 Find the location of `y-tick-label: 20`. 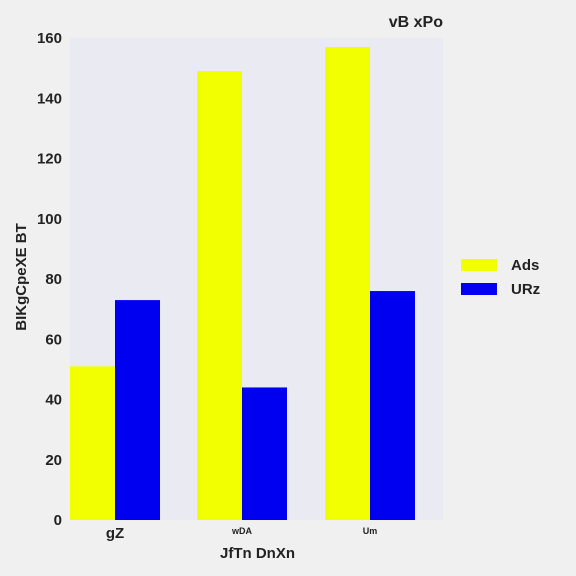

y-tick-label: 20 is located at coordinates (53, 460).